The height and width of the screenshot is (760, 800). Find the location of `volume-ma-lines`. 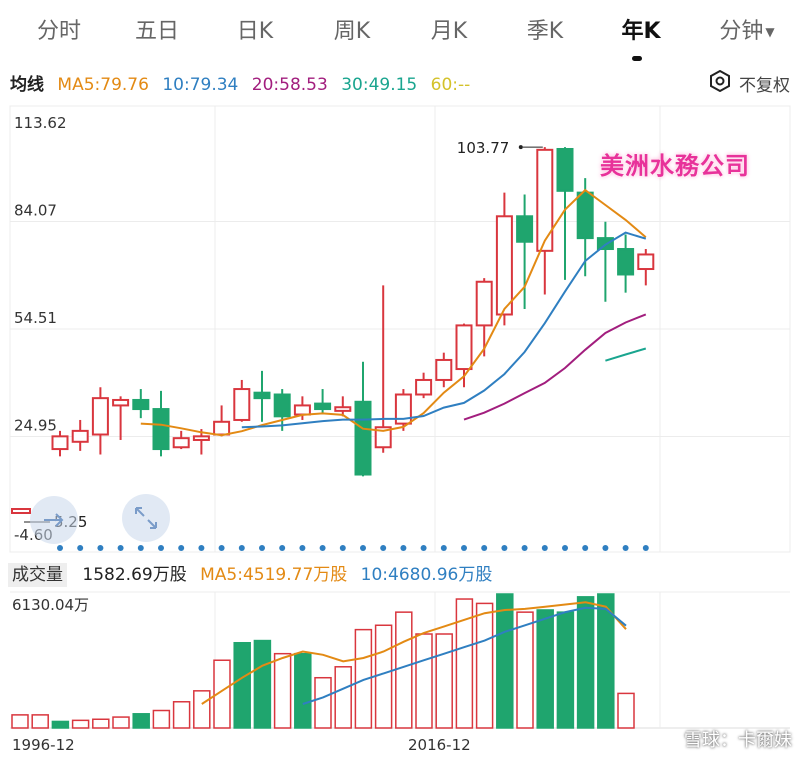

volume-ma-lines is located at coordinates (414, 653).